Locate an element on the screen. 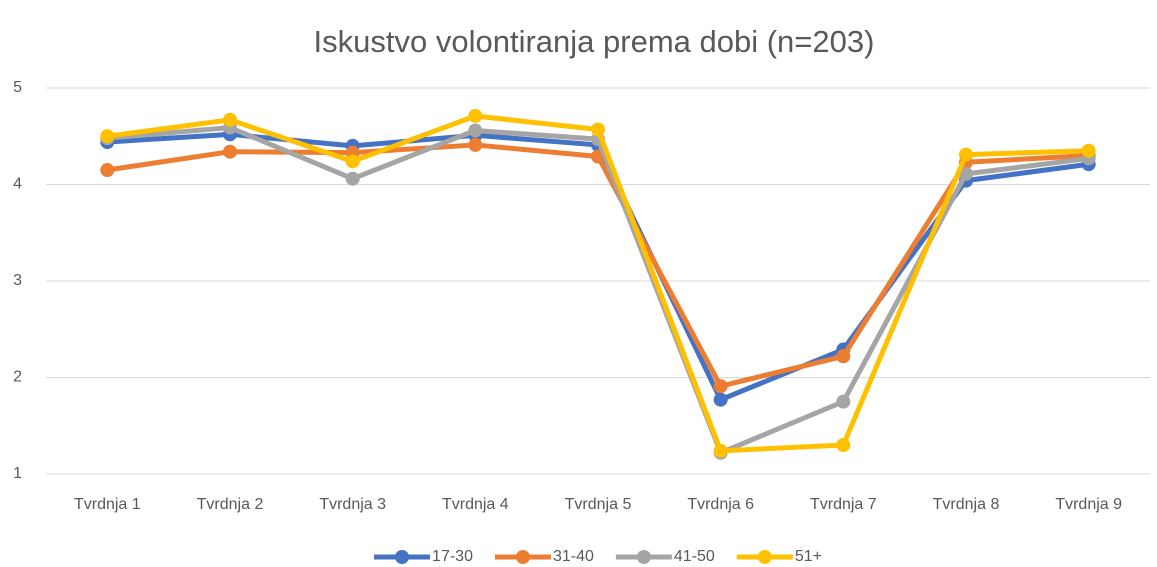 This screenshot has height=567, width=1157. legend-label: 31-40 is located at coordinates (573, 556).